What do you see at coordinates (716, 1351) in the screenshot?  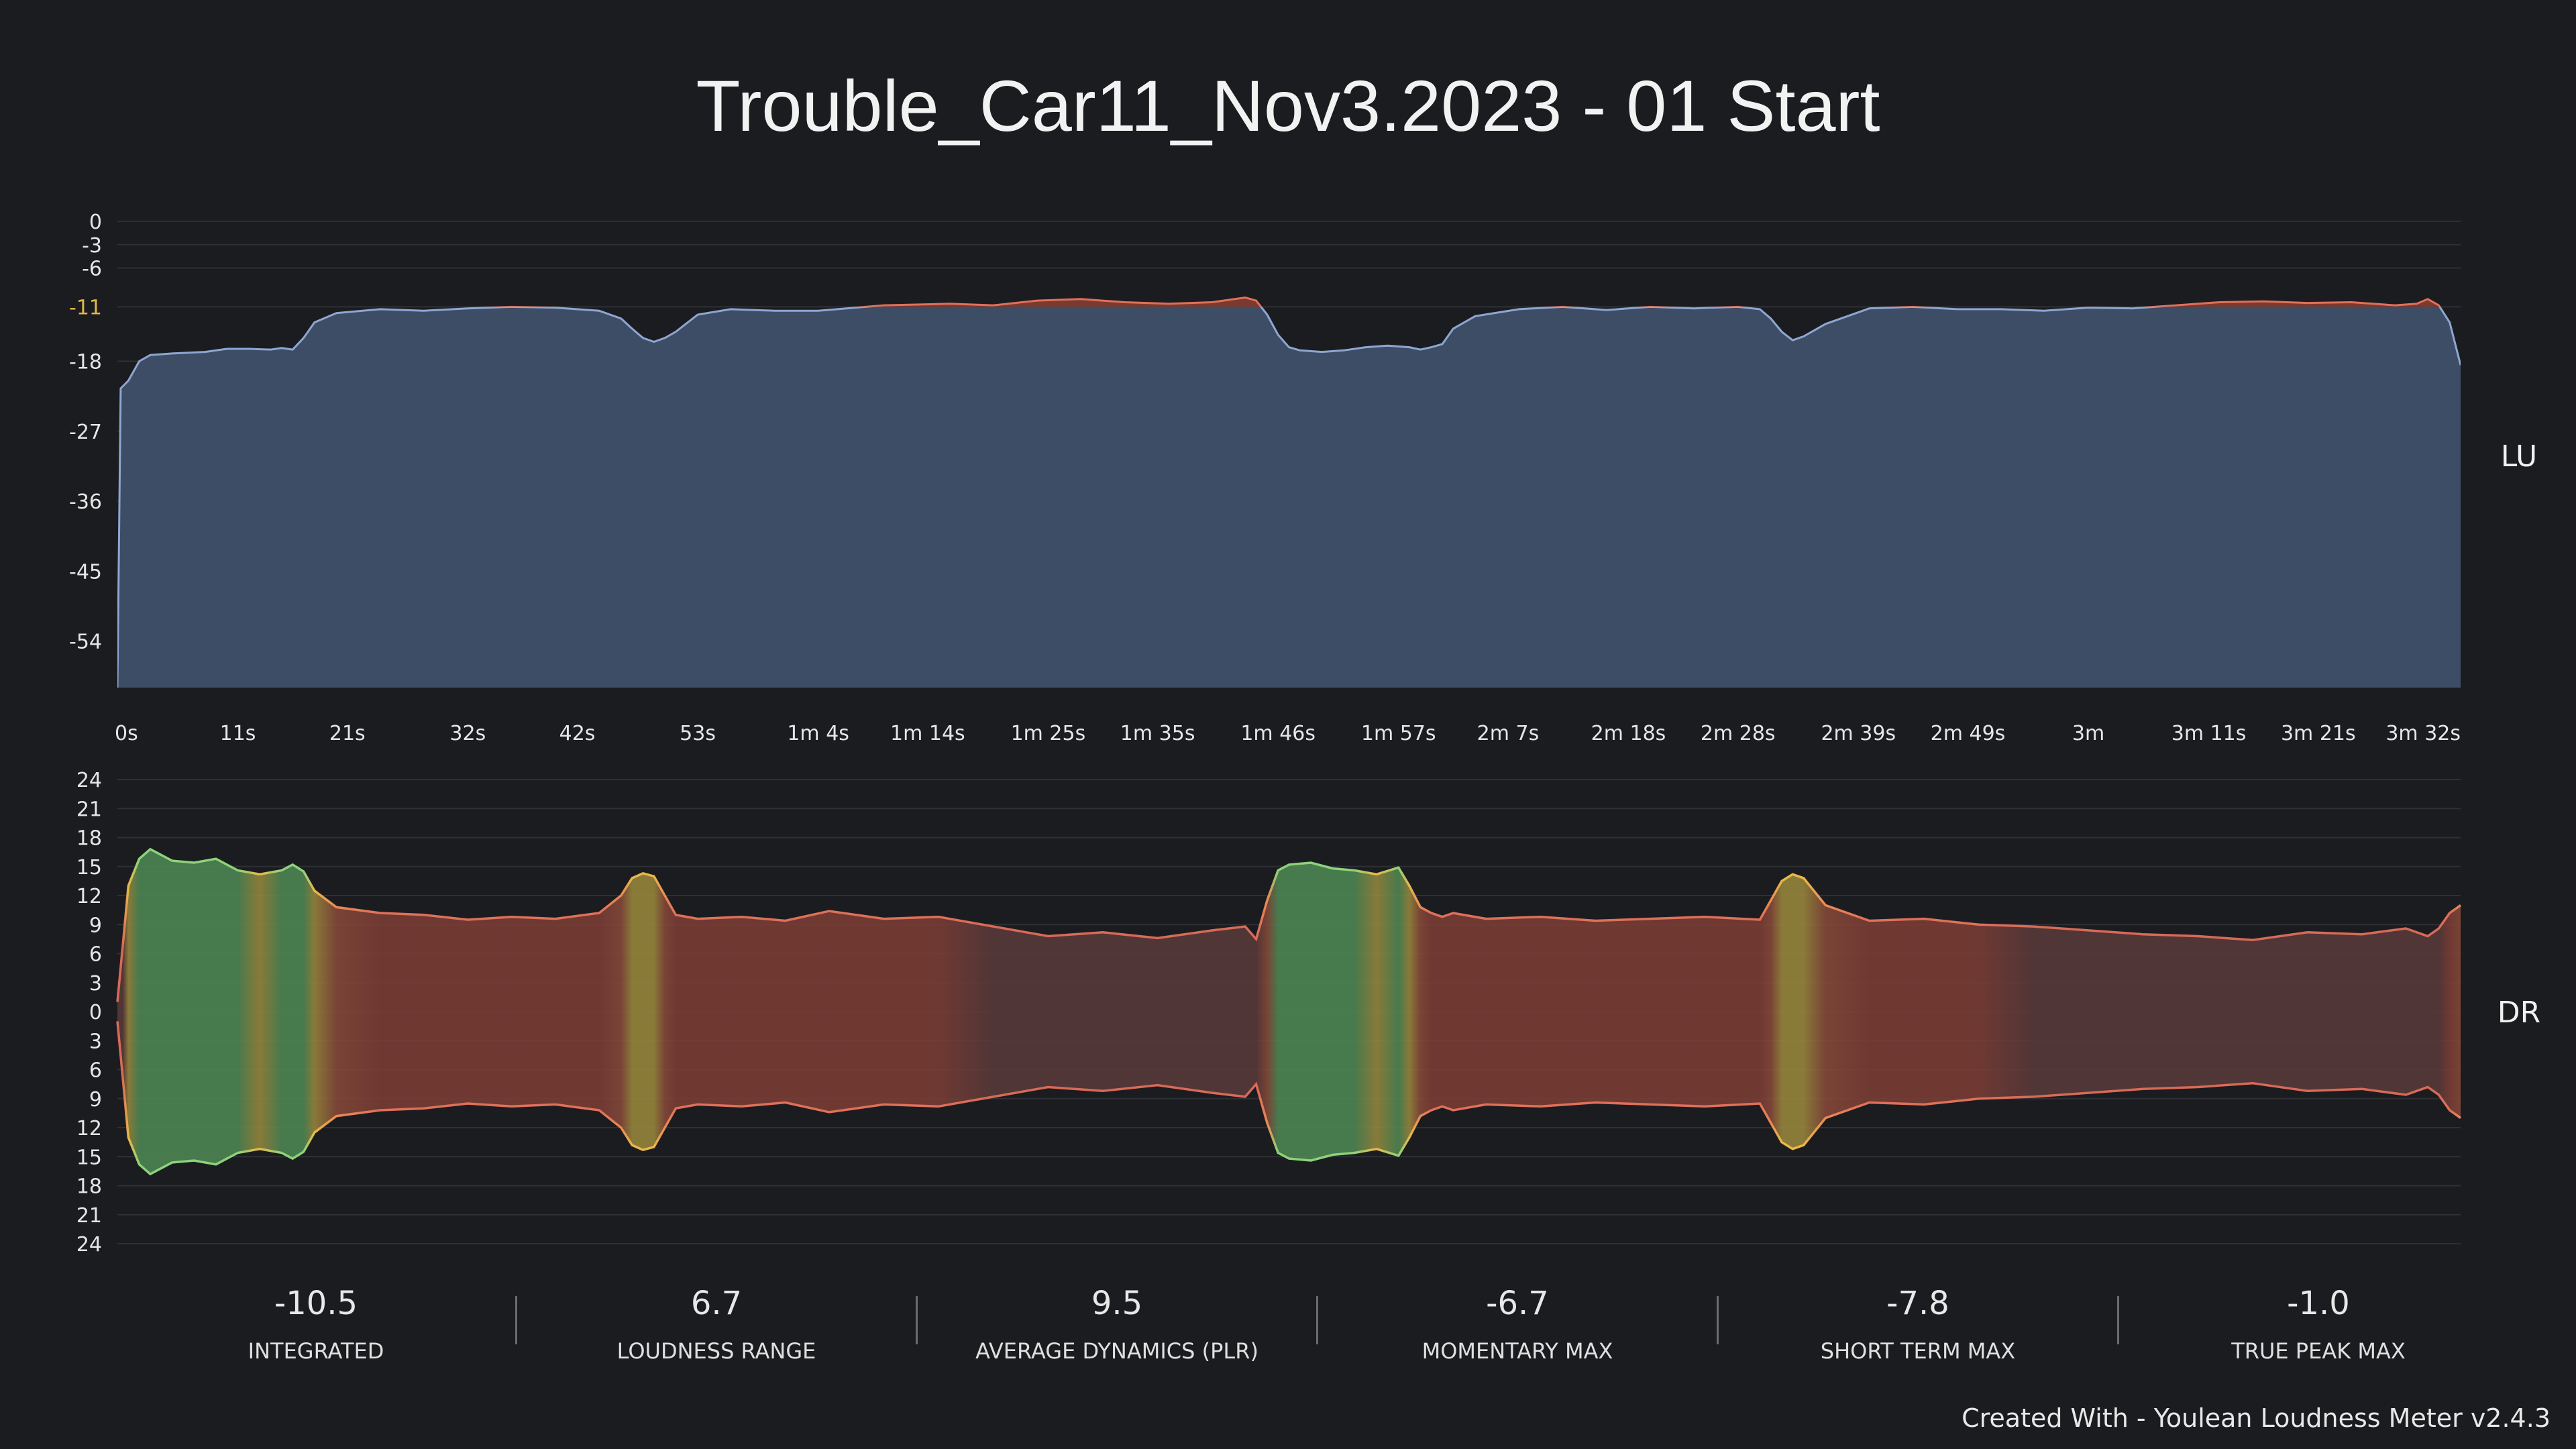 I see `stat-loudness-range-label: LOUDNESS RANGE` at bounding box center [716, 1351].